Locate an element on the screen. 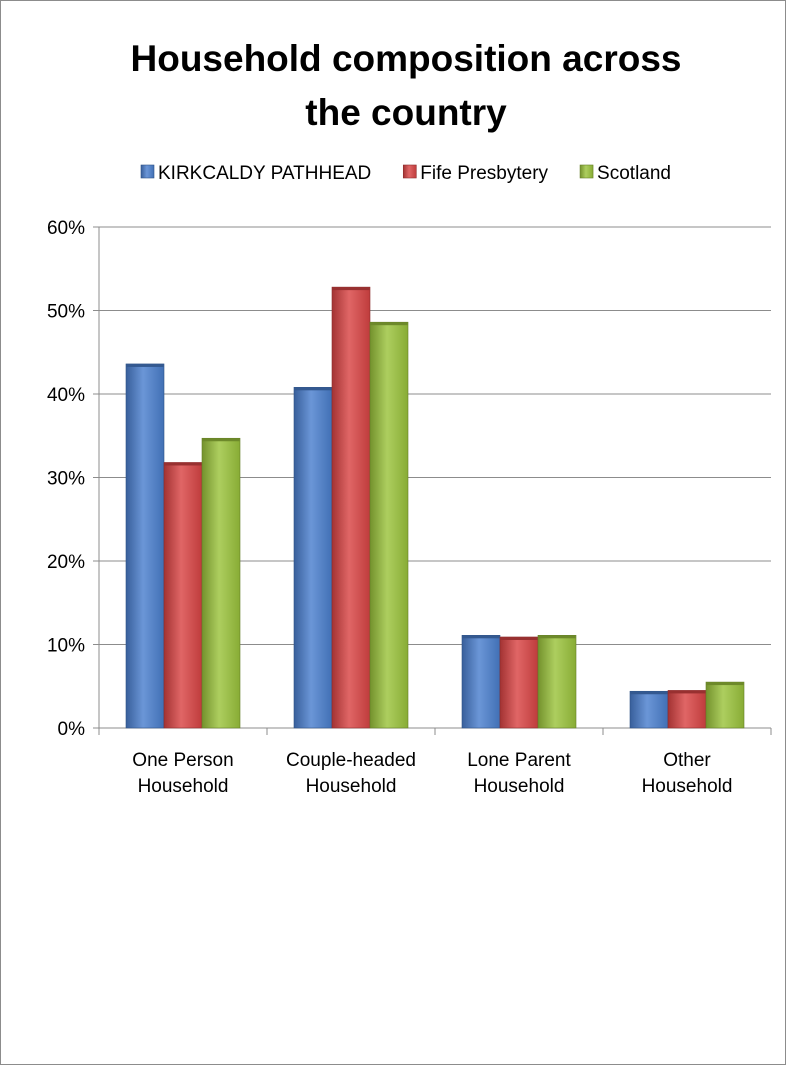  legend-item: Scotland is located at coordinates (625, 173).